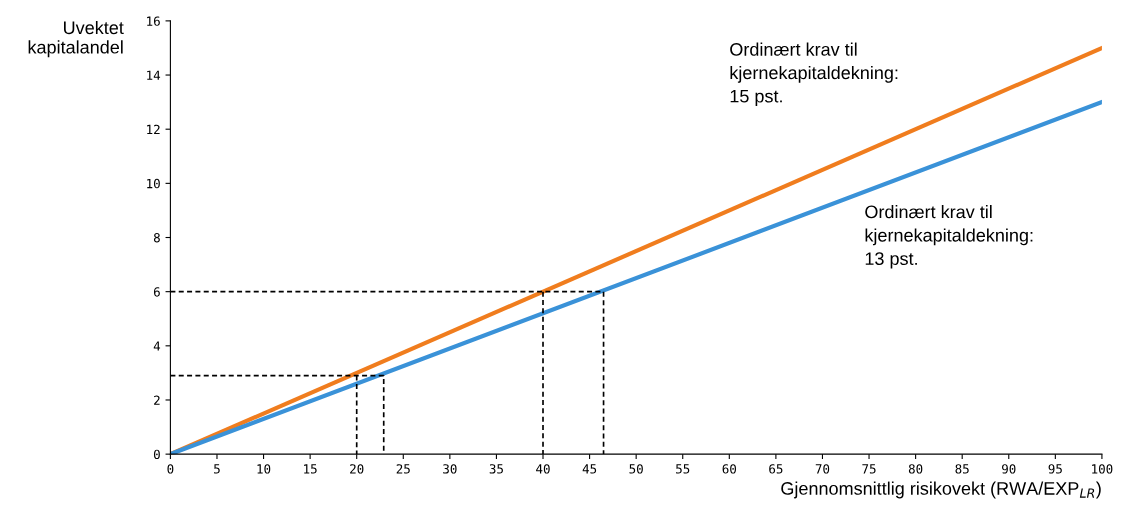  Describe the element at coordinates (357, 469) in the screenshot. I see `x-tick-label: 20` at that location.